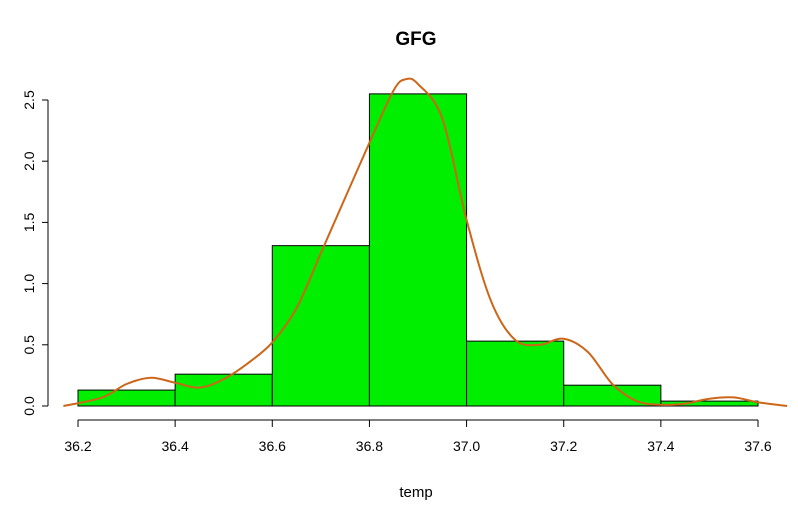 This screenshot has width=798, height=507. I want to click on y-tick-label: 0.5, so click(29, 345).